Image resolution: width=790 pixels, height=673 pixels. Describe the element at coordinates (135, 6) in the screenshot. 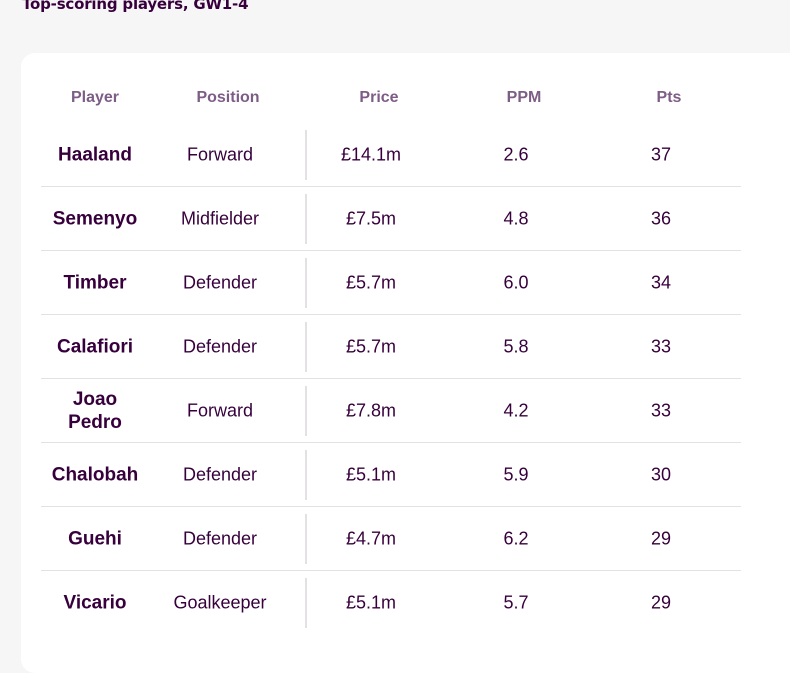

I see `table-heading: Top-scoring players, GW1-4` at that location.